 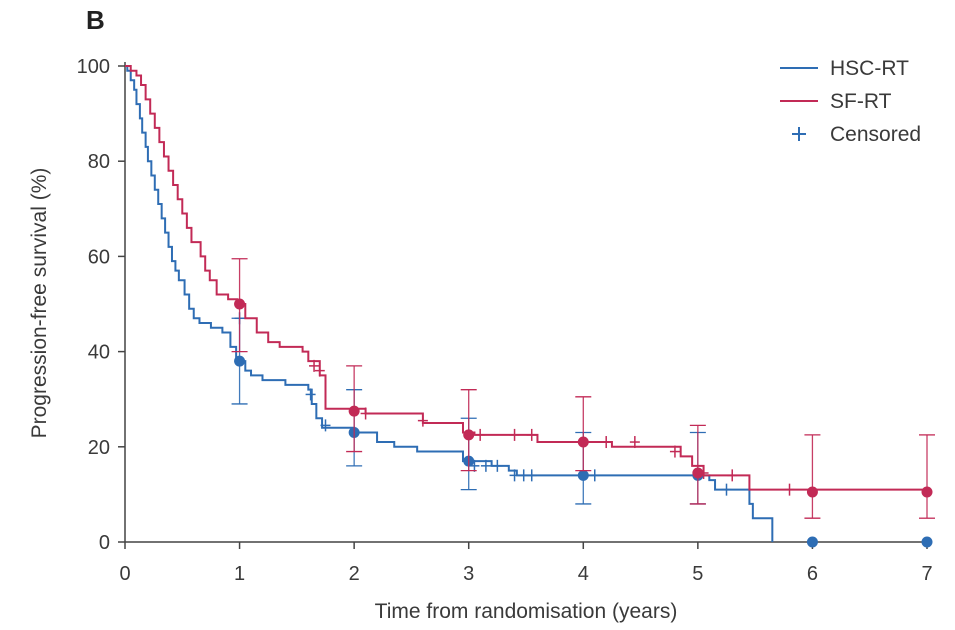 What do you see at coordinates (95, 20) in the screenshot?
I see `panel-label: B` at bounding box center [95, 20].